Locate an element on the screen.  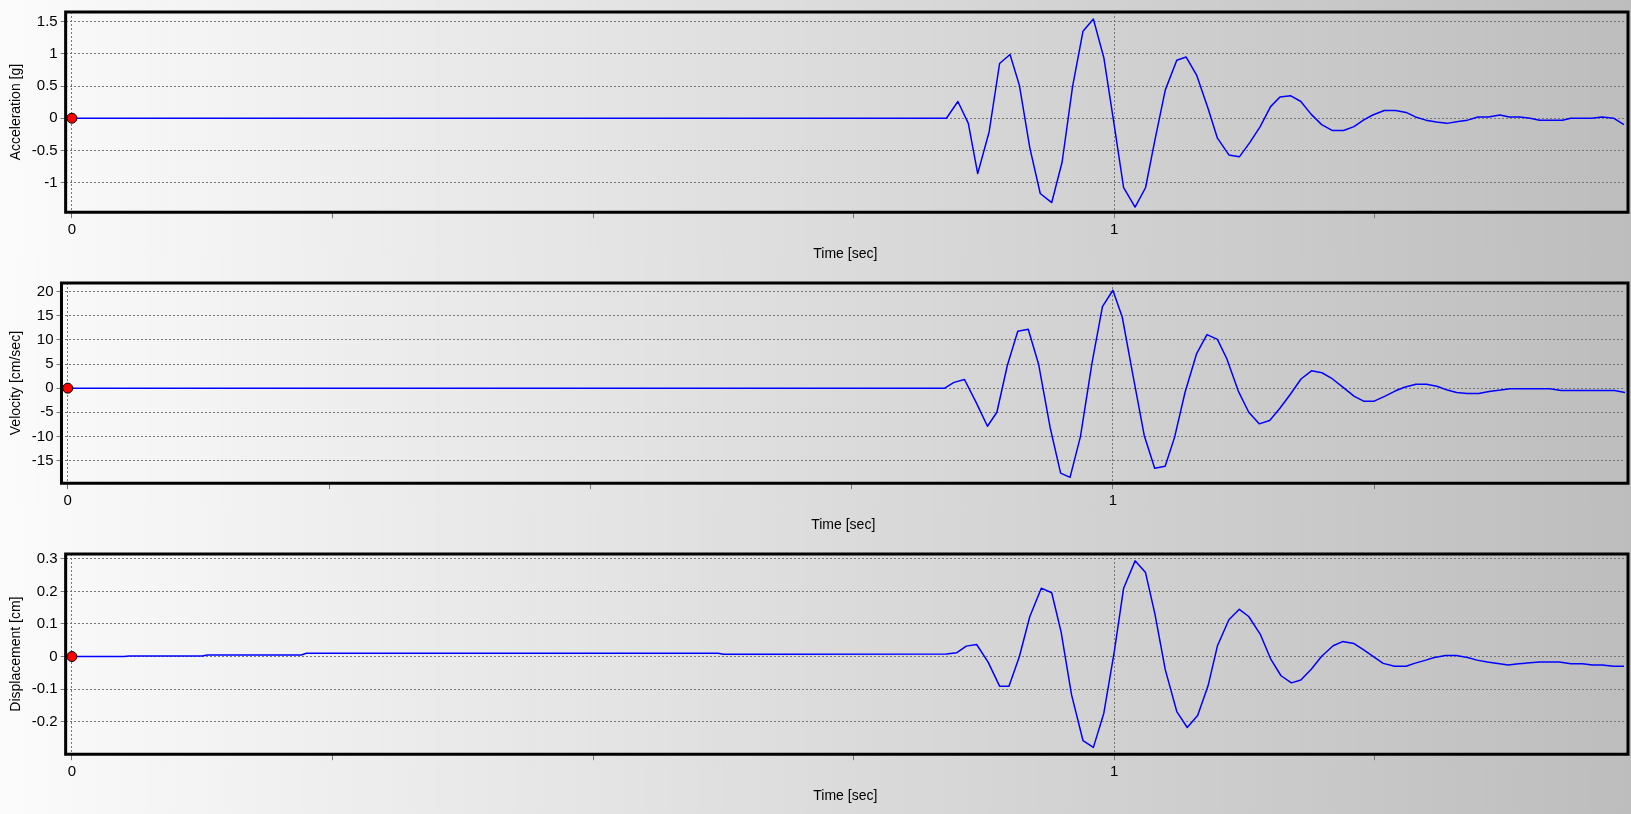
y-tick-label: -0.2 is located at coordinates (44, 720).